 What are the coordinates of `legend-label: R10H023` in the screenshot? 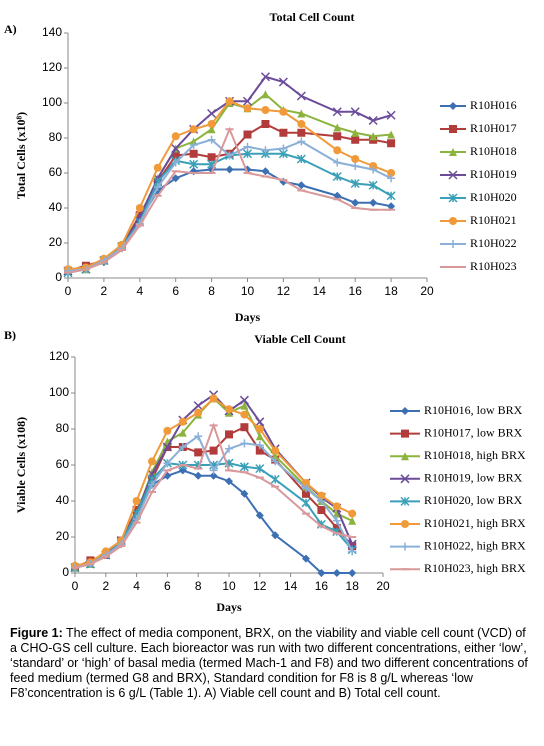 It's located at (493, 266).